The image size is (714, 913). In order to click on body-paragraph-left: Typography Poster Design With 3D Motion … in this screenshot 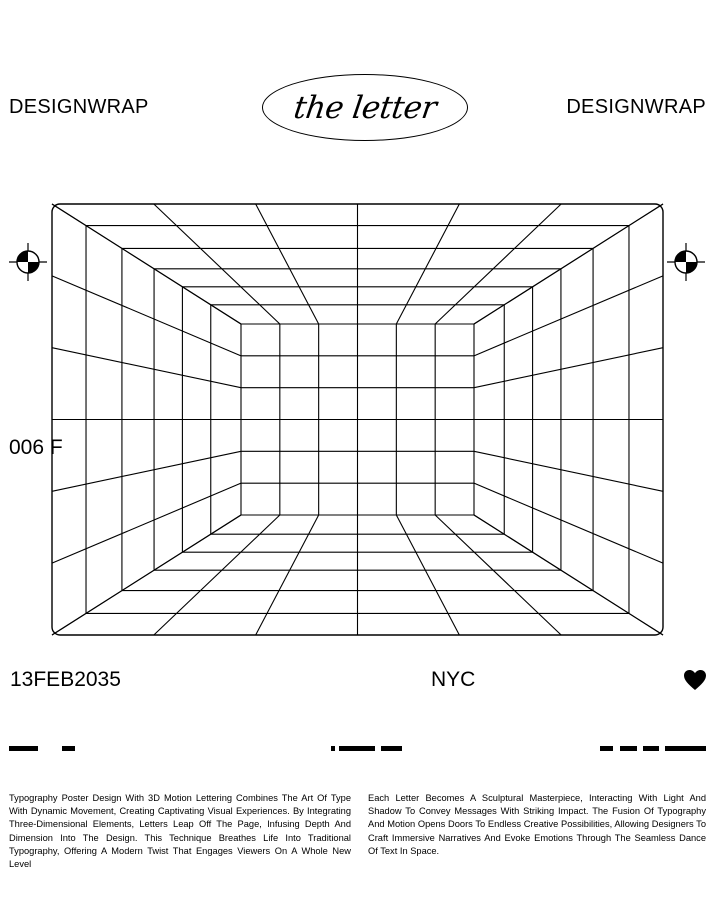, I will do `click(180, 831)`.